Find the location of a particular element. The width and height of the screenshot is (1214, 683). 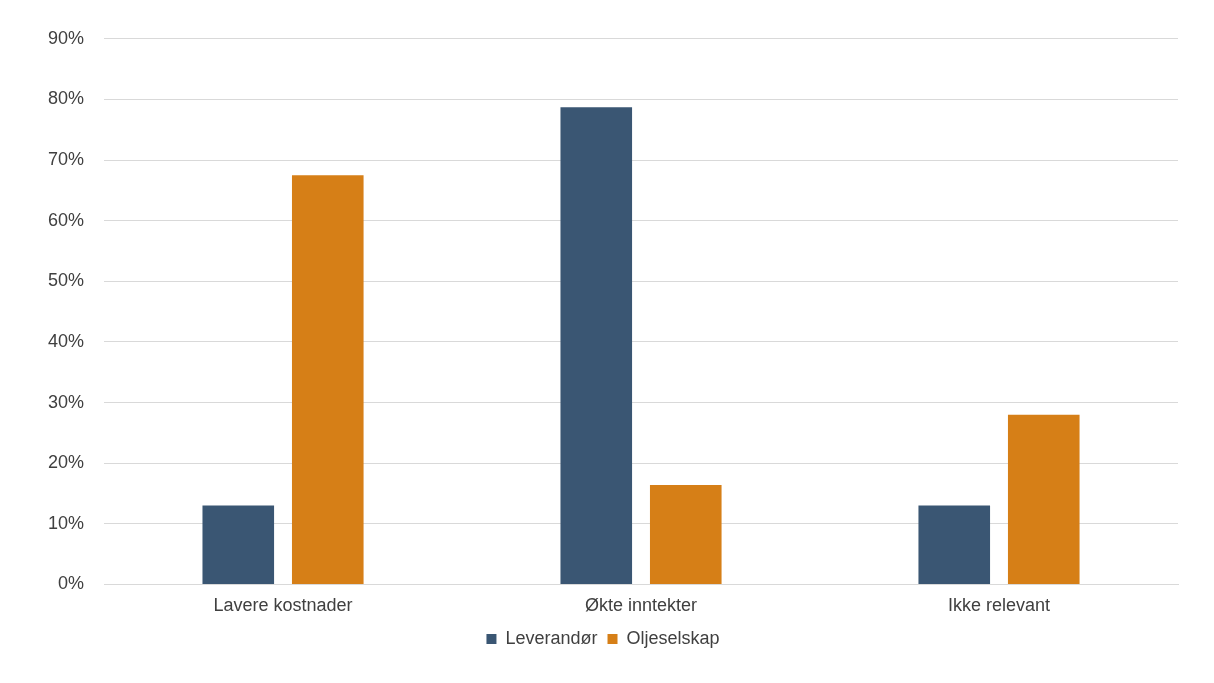

legend-label: Oljeselskap is located at coordinates (673, 637).